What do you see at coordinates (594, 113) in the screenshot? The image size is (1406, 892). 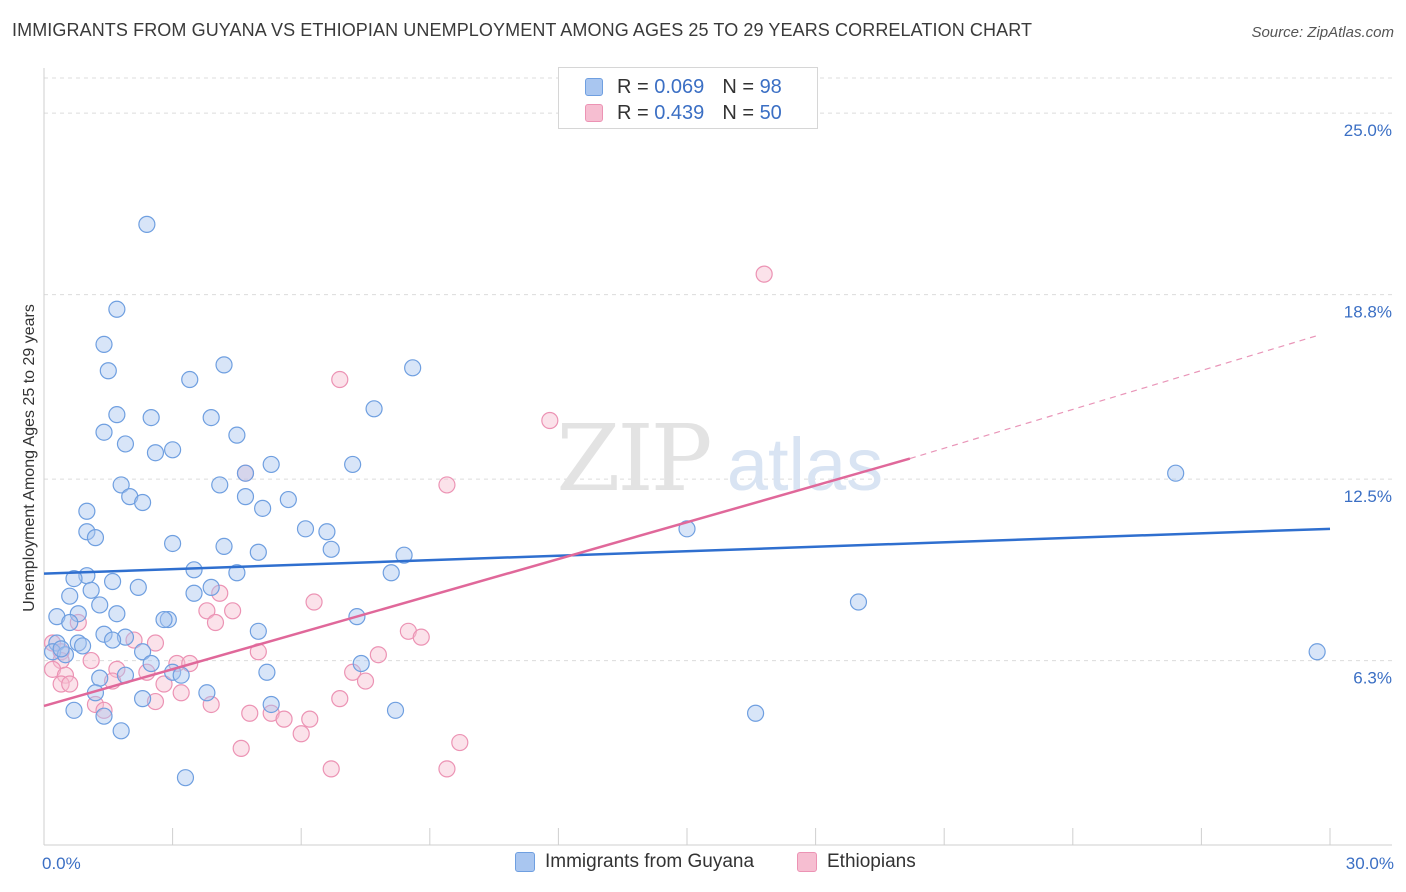 I see `ethiopians-swatch` at bounding box center [594, 113].